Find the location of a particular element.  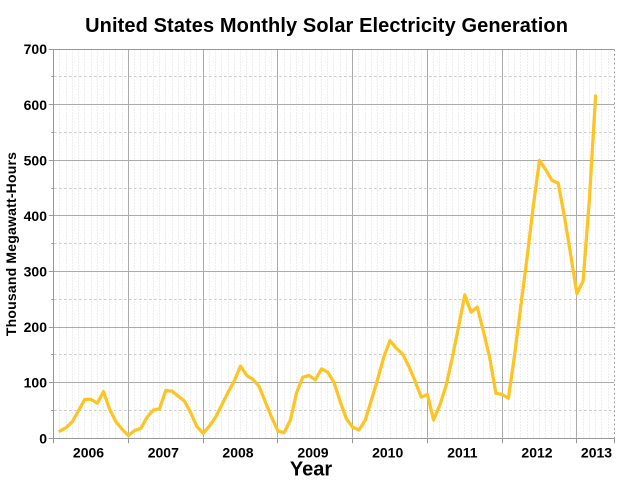

svg-text: 600 is located at coordinates (36, 105).